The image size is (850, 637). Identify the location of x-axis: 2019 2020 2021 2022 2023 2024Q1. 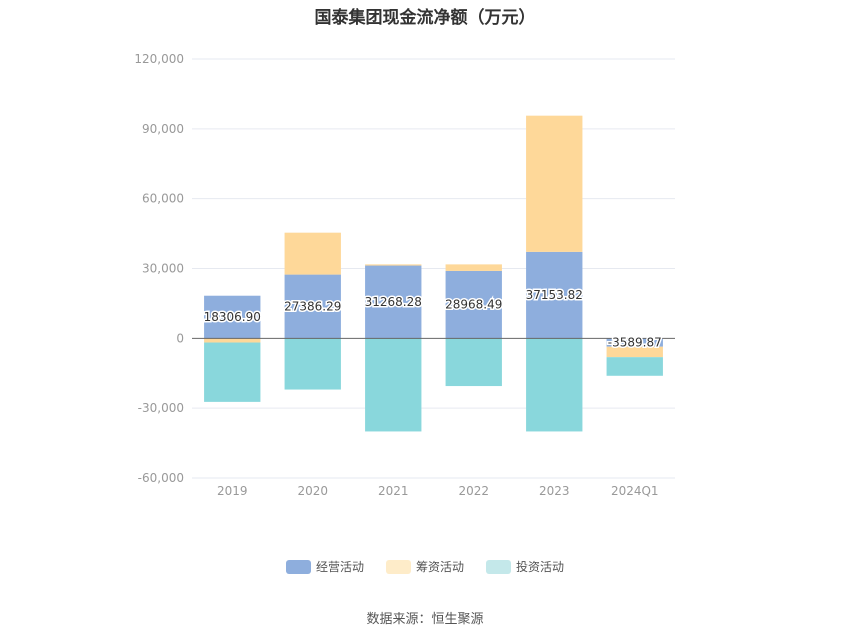
(438, 491).